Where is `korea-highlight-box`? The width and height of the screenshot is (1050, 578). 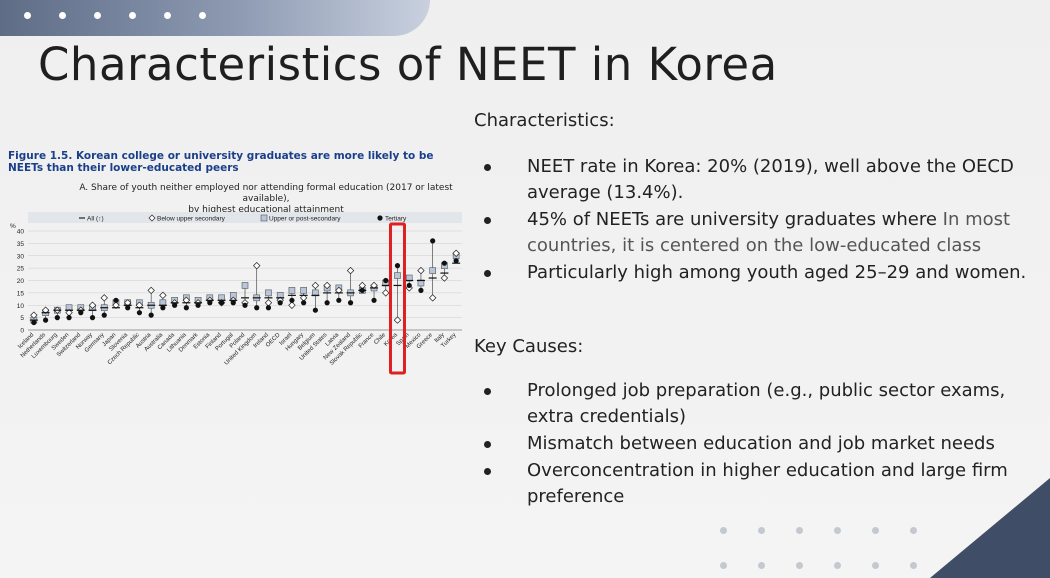 korea-highlight-box is located at coordinates (397, 298).